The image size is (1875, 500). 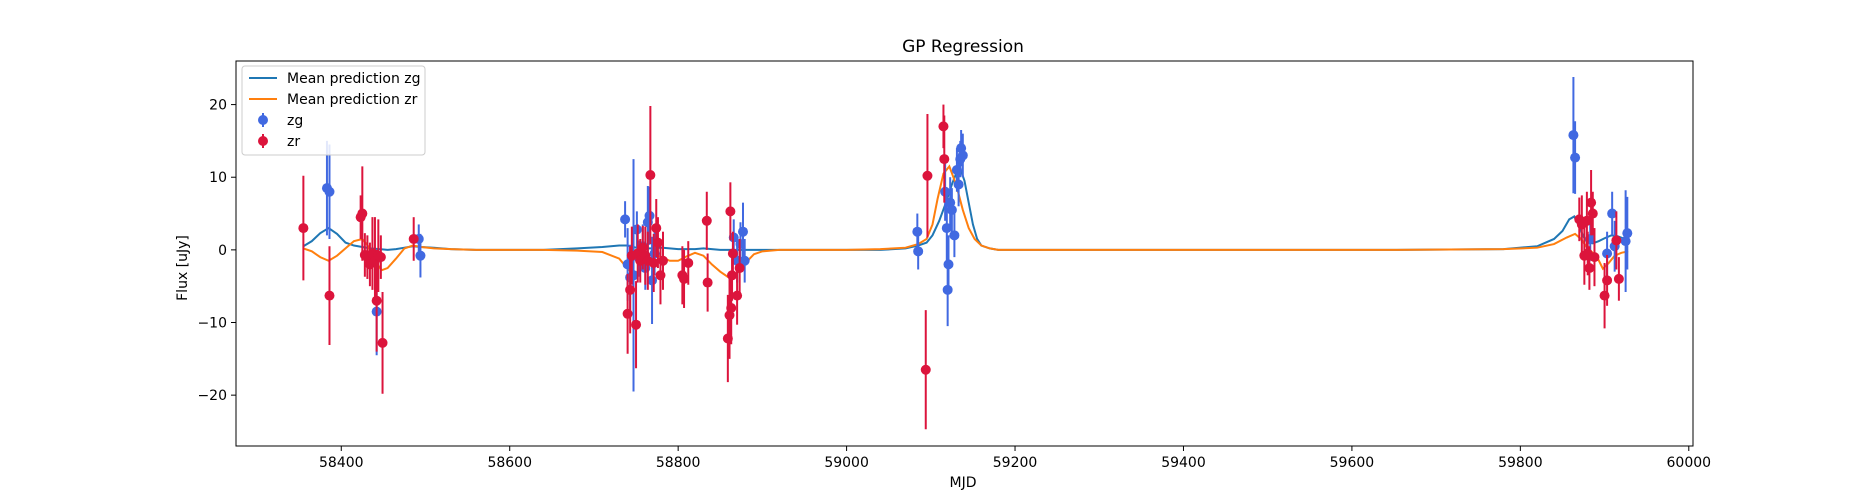 I want to click on legend-item-mean-prediction-zr: Mean prediction zr, so click(x=333, y=100).